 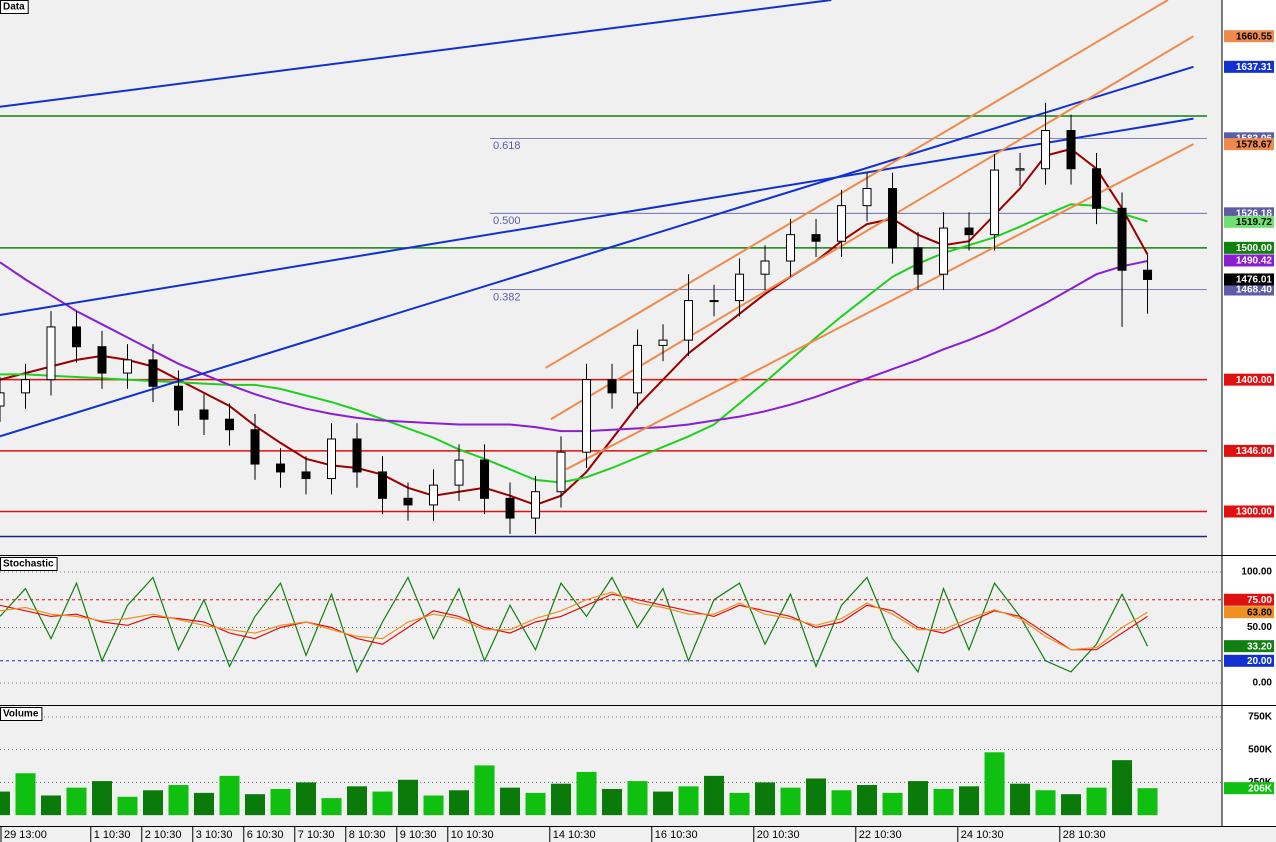 I want to click on y-tick-label: 50.00, so click(x=1259, y=627).